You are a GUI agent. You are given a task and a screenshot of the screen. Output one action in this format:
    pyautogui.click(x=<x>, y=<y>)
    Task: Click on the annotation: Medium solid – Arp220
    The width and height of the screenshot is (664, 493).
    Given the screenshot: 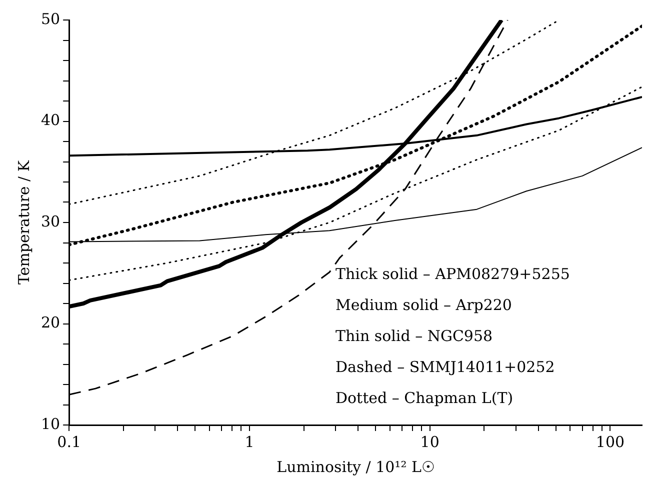 What is the action you would take?
    pyautogui.click(x=423, y=305)
    